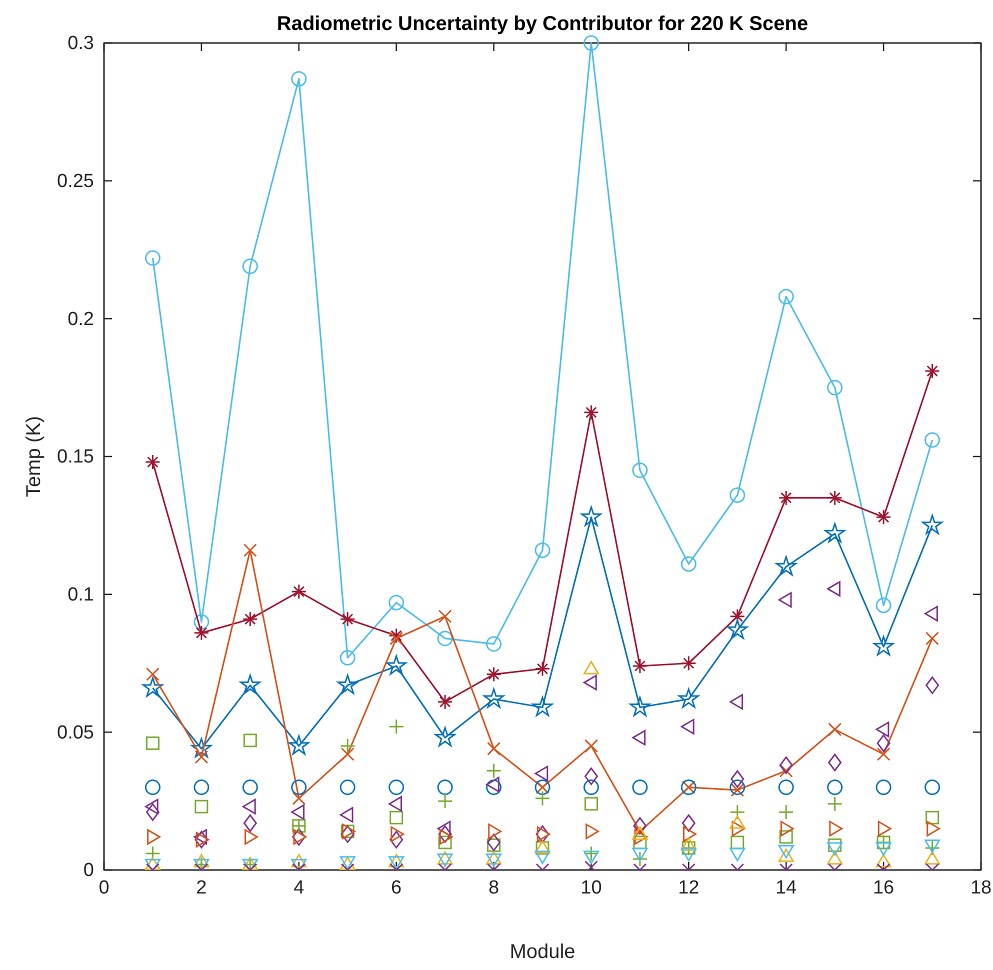 This screenshot has height=970, width=993. I want to click on y-tick-label: 0, so click(88, 871).